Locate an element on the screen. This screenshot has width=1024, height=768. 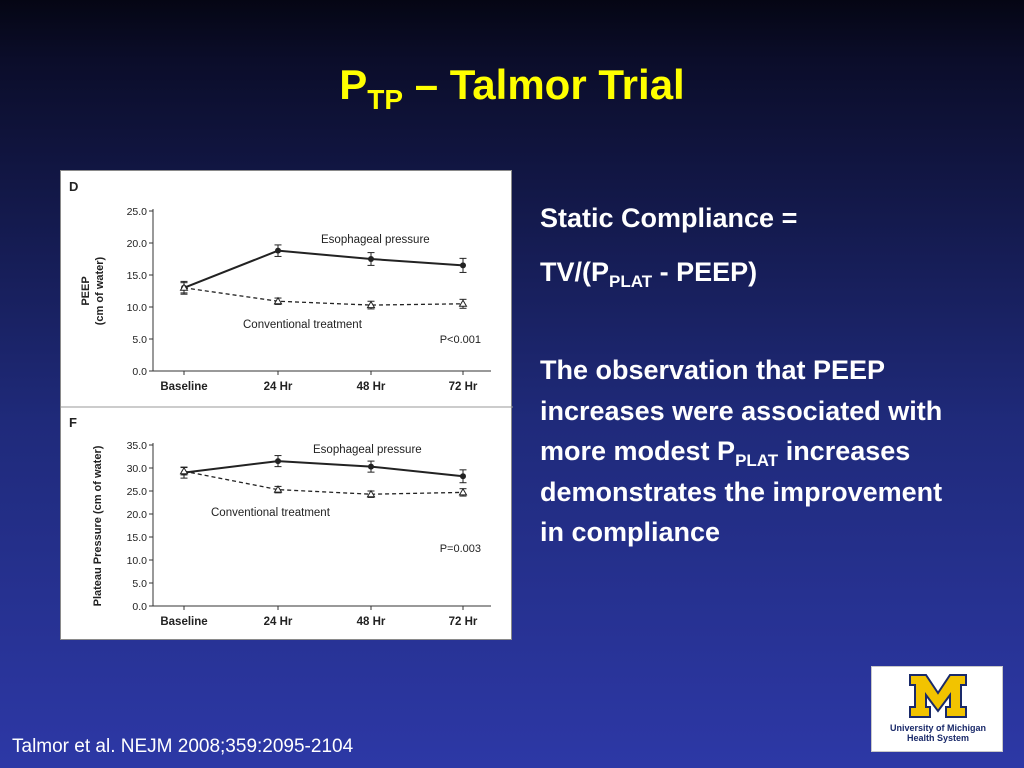
panel-f-series-esophageal-line is located at coordinates (323, 469).